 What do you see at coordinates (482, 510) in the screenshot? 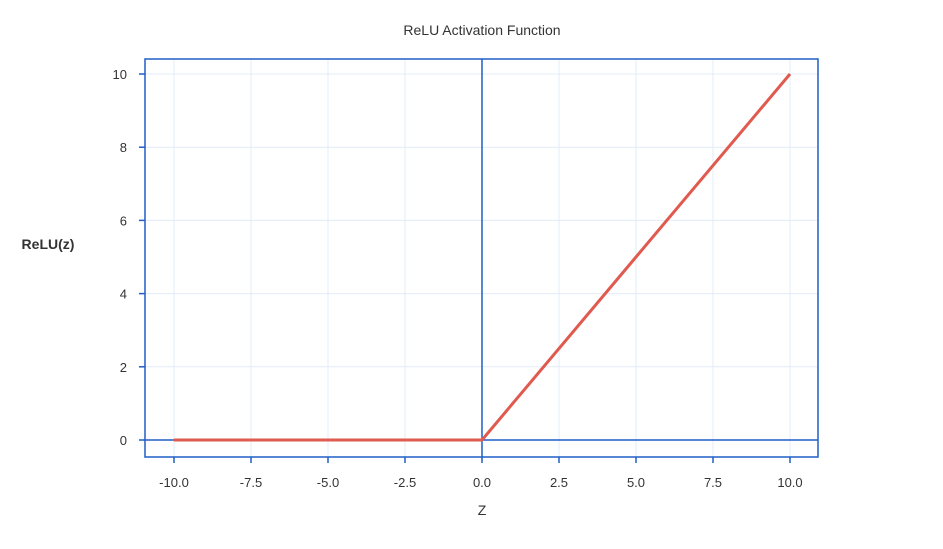
I see `x-axis-label: Z` at bounding box center [482, 510].